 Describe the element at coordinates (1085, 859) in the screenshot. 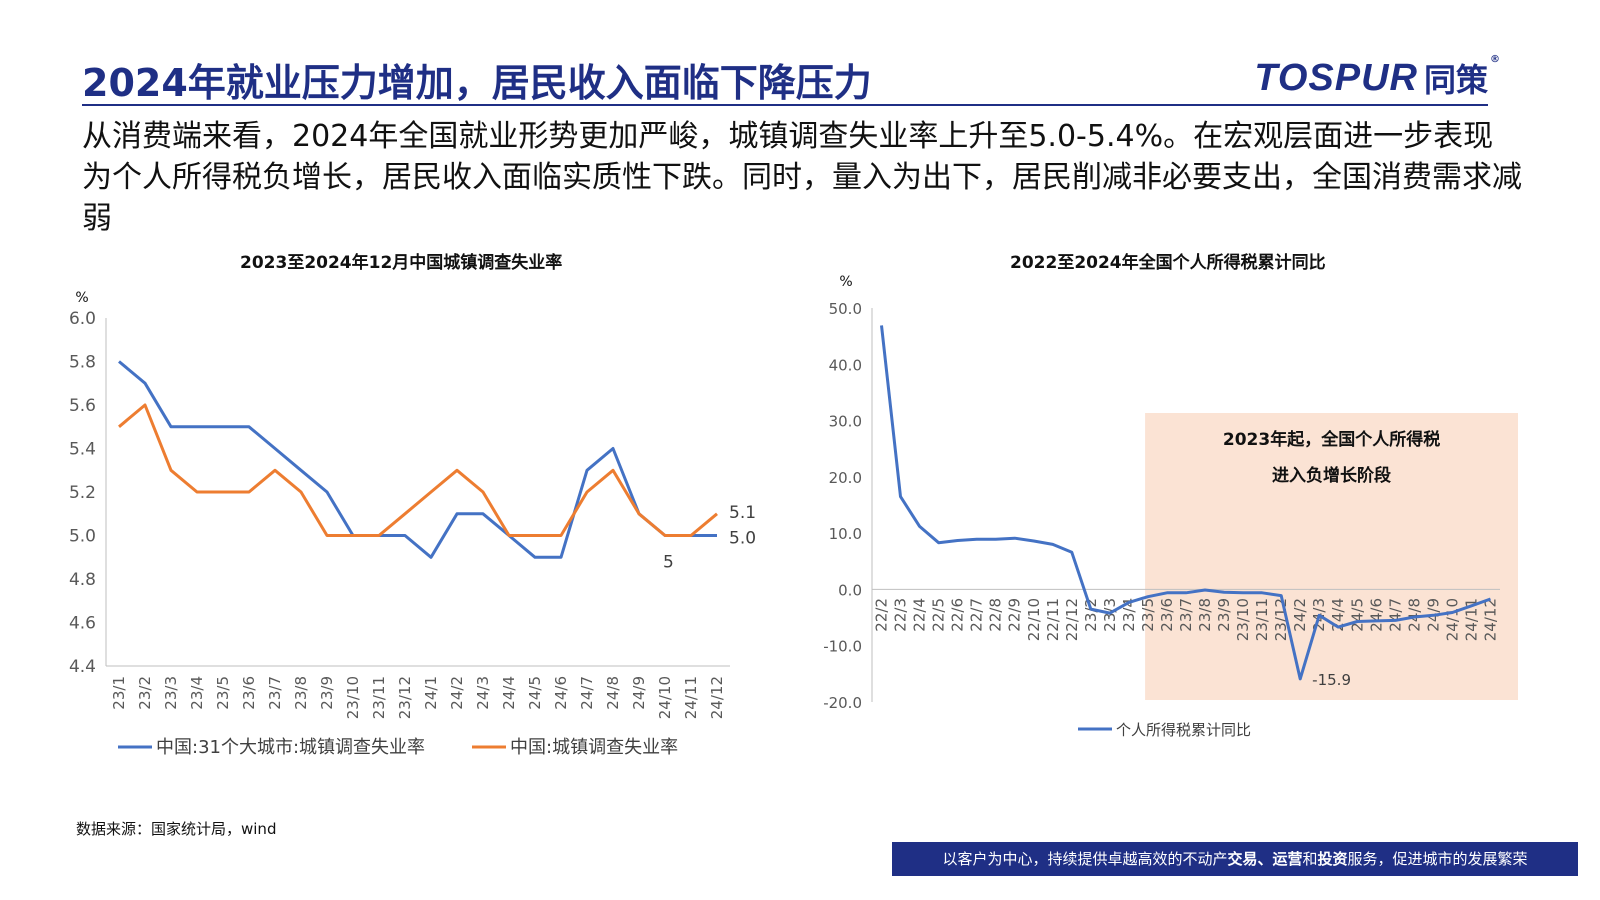

I see `footer-part: 以客户为中心，持续提供卓越高效的不动产` at that location.